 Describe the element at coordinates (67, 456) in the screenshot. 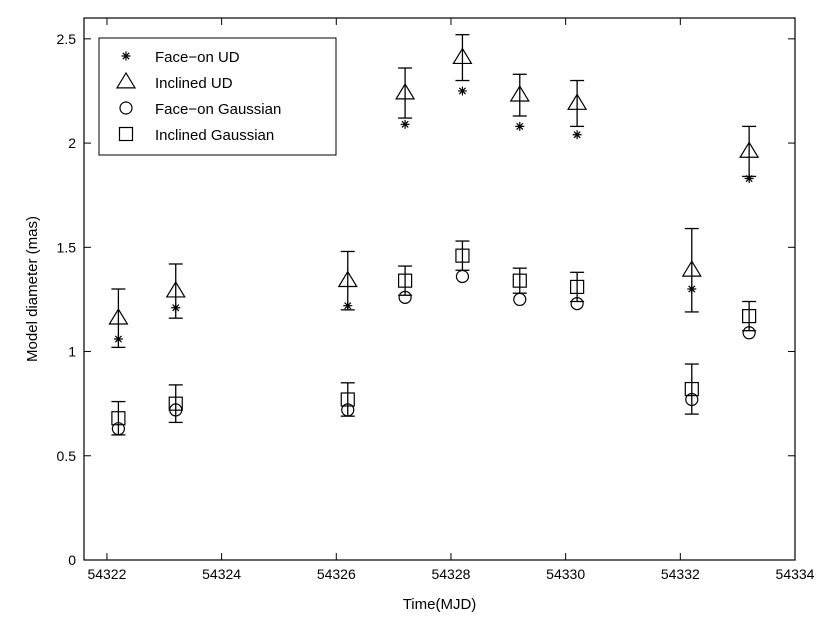

I see `y-tick-label: 0.5` at that location.